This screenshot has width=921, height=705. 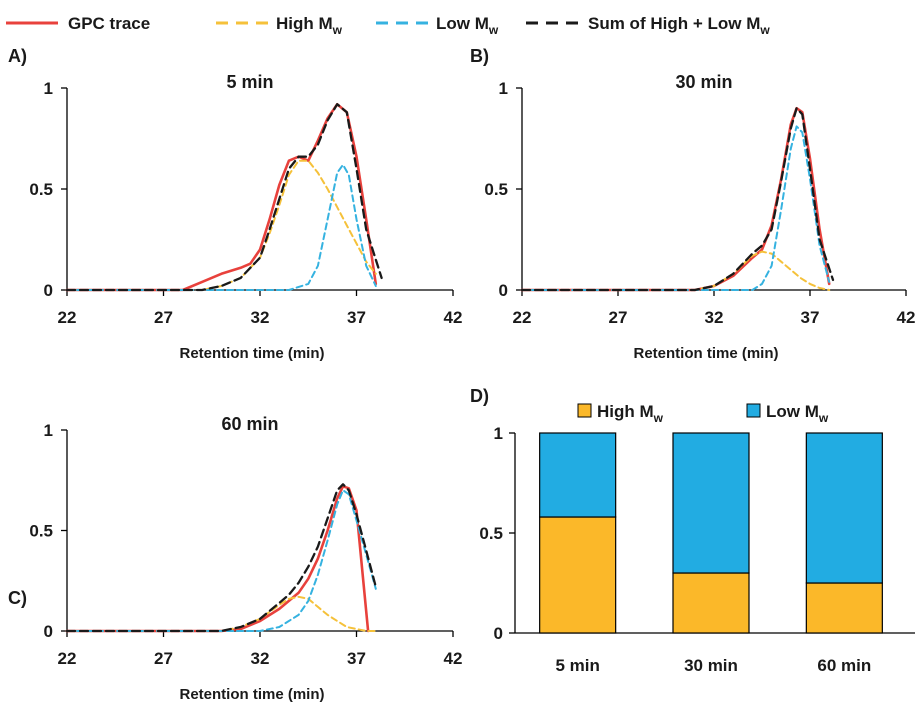 I want to click on bar-high-mw-60-min, so click(x=844, y=608).